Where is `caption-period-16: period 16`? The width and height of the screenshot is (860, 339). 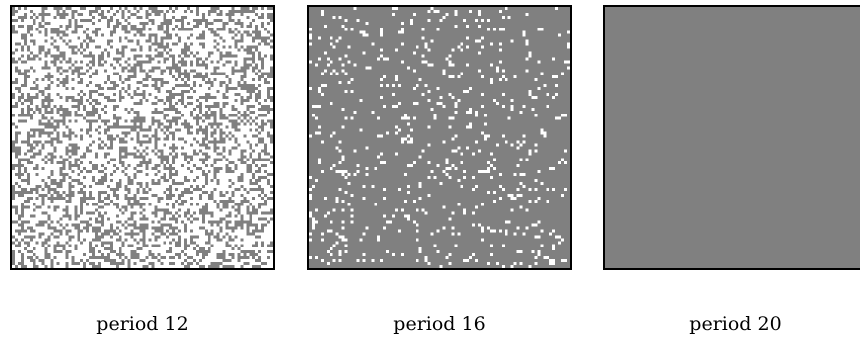 caption-period-16: period 16 is located at coordinates (439, 324).